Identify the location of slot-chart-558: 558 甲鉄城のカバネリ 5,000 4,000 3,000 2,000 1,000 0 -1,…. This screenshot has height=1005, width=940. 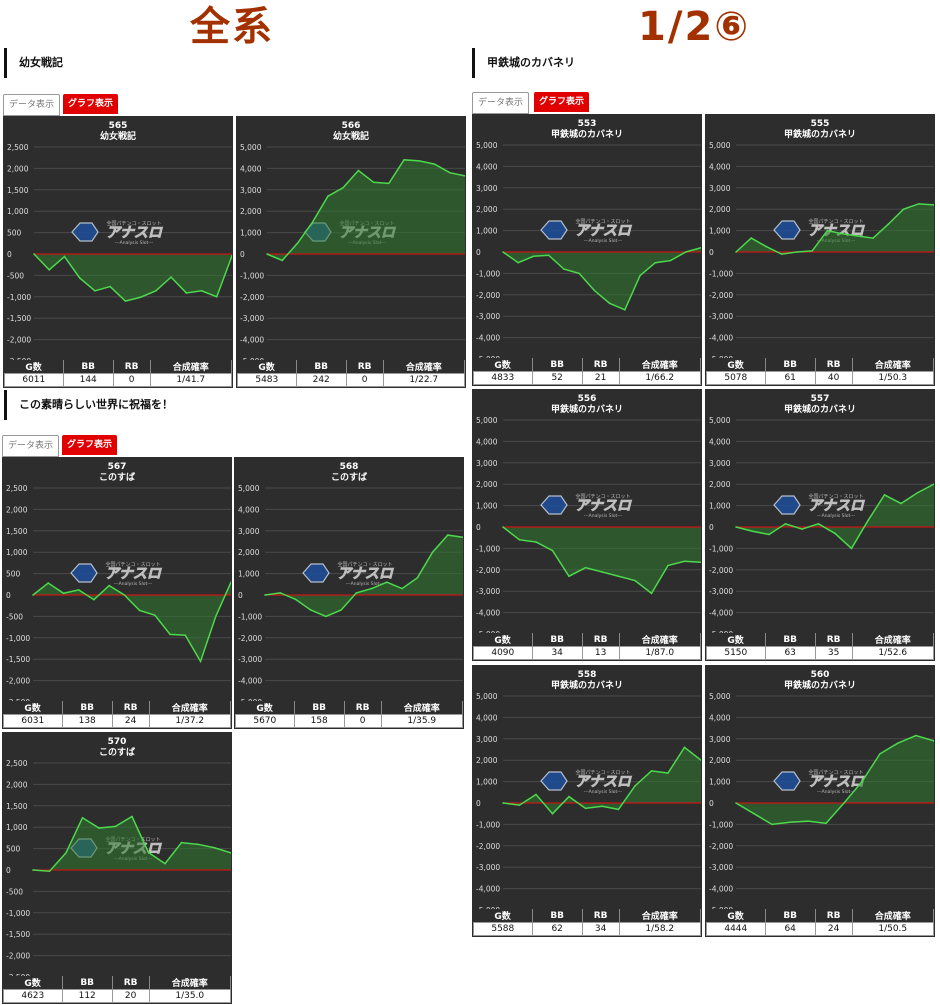
(587, 801).